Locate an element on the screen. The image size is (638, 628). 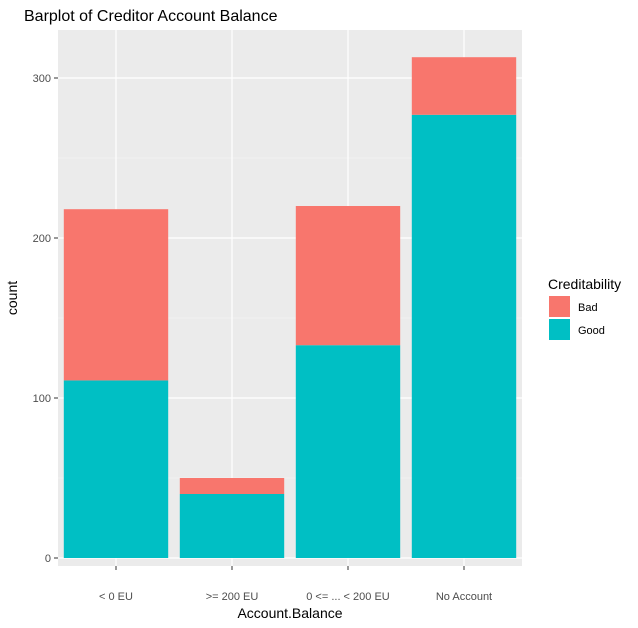
y-tick-label: 100 is located at coordinates (42, 399).